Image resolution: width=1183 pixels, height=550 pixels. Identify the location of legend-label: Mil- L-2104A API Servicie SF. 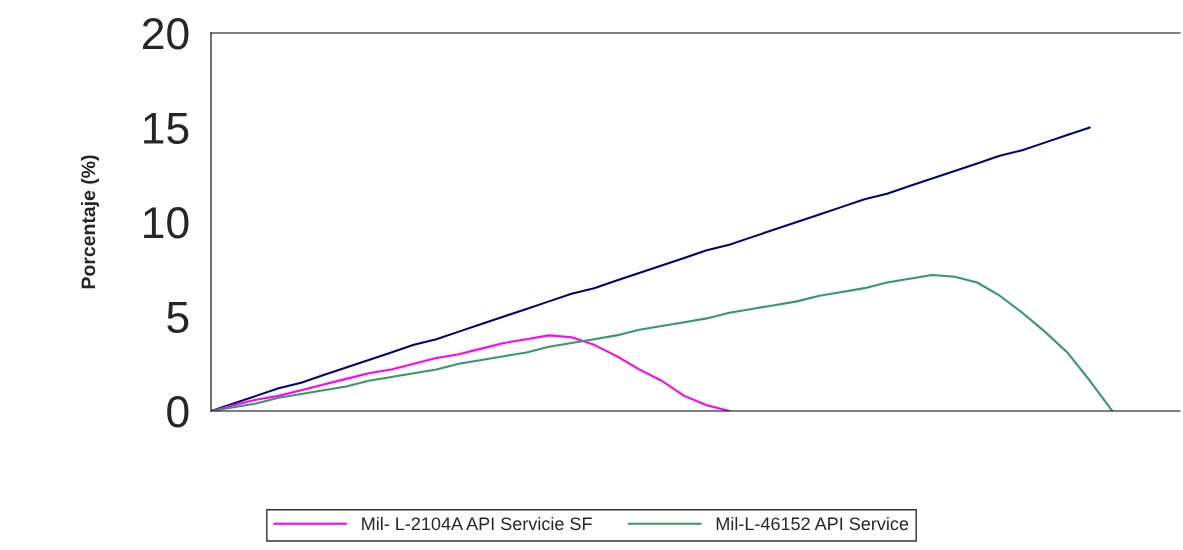
(477, 523).